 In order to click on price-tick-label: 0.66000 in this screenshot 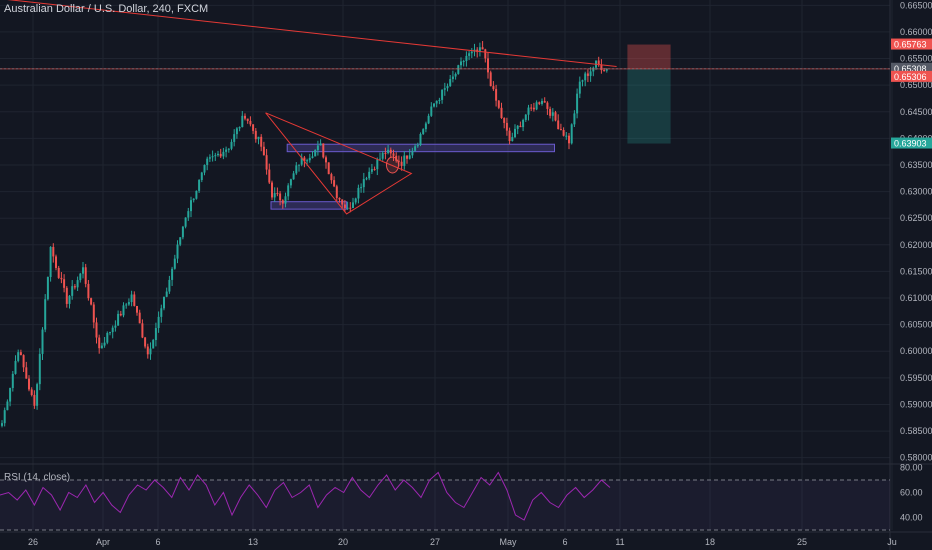, I will do `click(916, 32)`.